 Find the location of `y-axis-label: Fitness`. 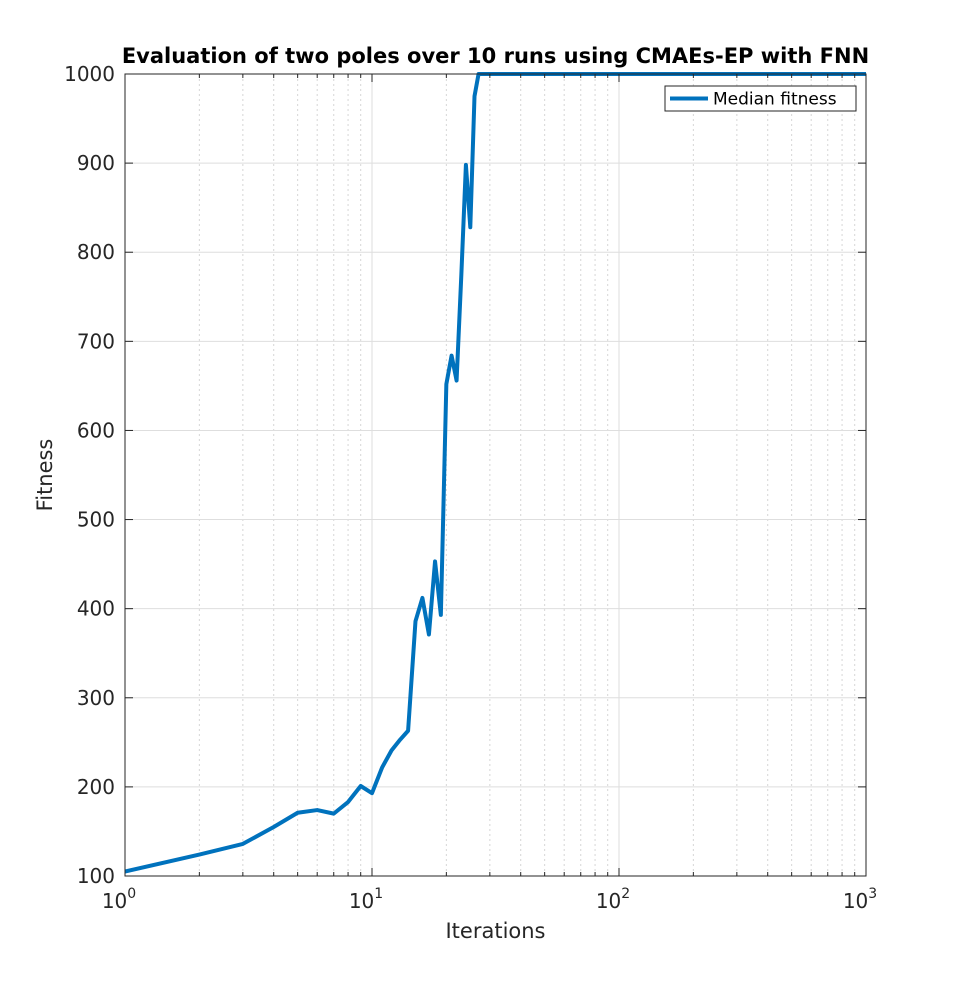

y-axis-label: Fitness is located at coordinates (45, 475).